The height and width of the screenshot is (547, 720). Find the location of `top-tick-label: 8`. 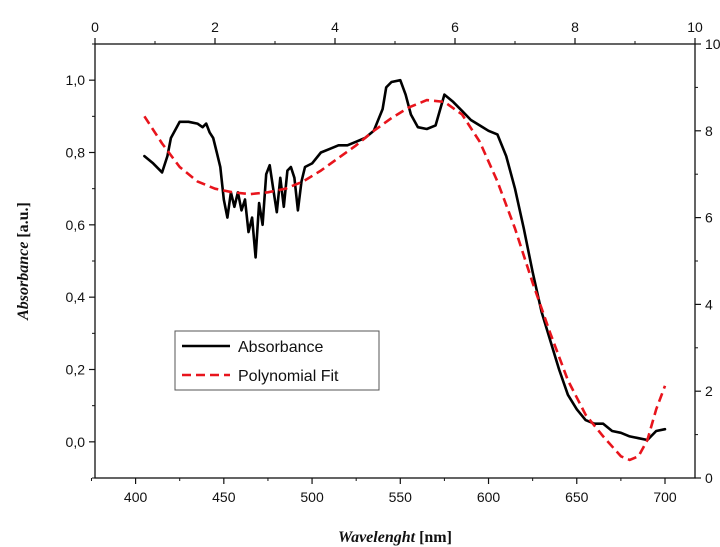

top-tick-label: 8 is located at coordinates (575, 27).